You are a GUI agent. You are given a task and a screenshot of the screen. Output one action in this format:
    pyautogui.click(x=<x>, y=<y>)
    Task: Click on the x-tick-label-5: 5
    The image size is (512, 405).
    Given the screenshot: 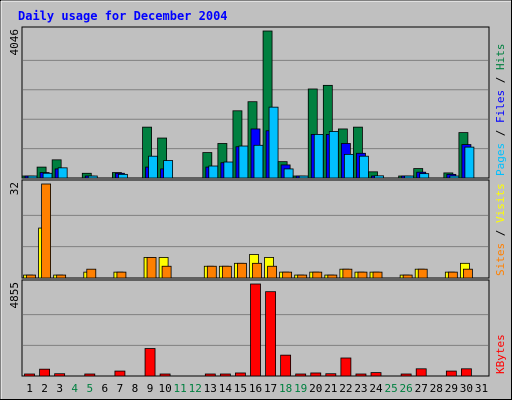 What is the action you would take?
    pyautogui.click(x=89, y=388)
    